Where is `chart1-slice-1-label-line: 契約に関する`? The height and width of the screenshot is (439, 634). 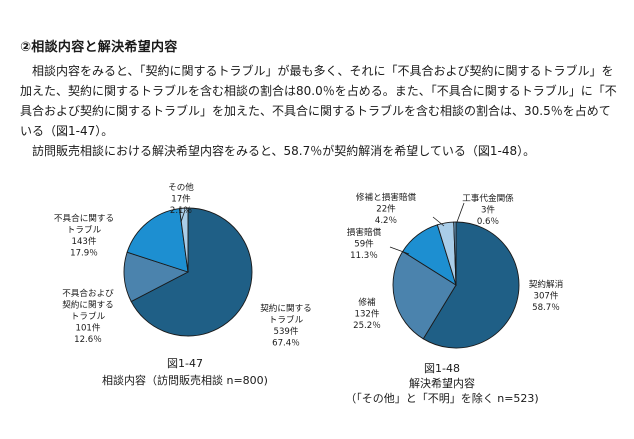
chart1-slice-1-label-line: 契約に関する is located at coordinates (286, 308).